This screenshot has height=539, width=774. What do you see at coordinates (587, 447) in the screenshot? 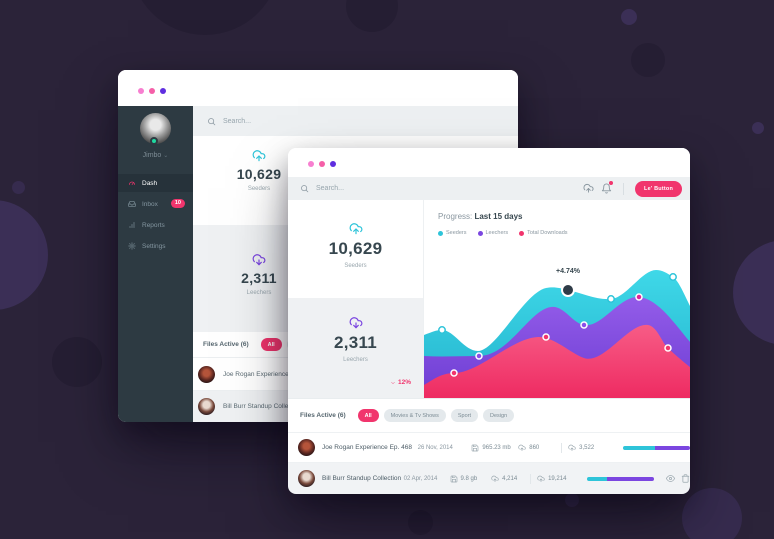
I see `file-leechers: 3,522` at bounding box center [587, 447].